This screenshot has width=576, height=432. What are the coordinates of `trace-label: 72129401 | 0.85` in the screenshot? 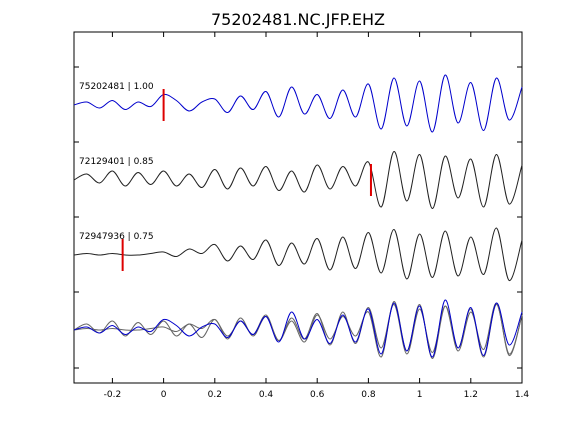 It's located at (116, 162).